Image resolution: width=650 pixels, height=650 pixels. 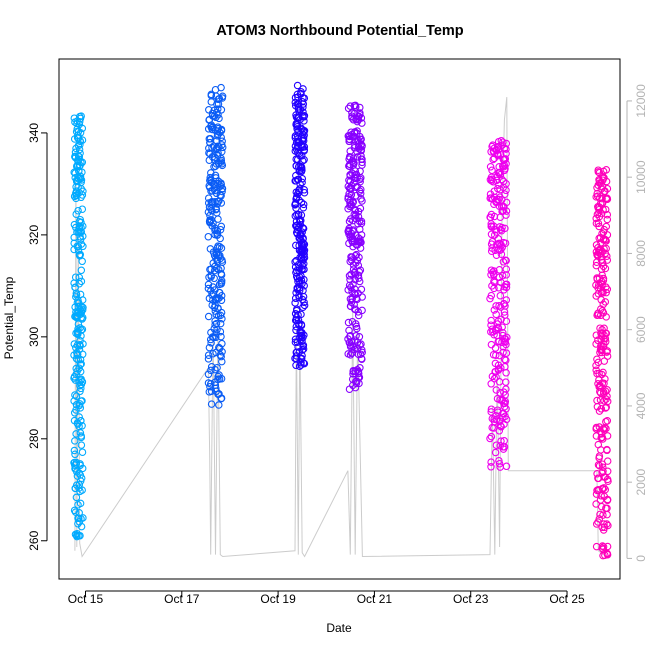 I want to click on x-tick-label: Oct 19, so click(x=278, y=599).